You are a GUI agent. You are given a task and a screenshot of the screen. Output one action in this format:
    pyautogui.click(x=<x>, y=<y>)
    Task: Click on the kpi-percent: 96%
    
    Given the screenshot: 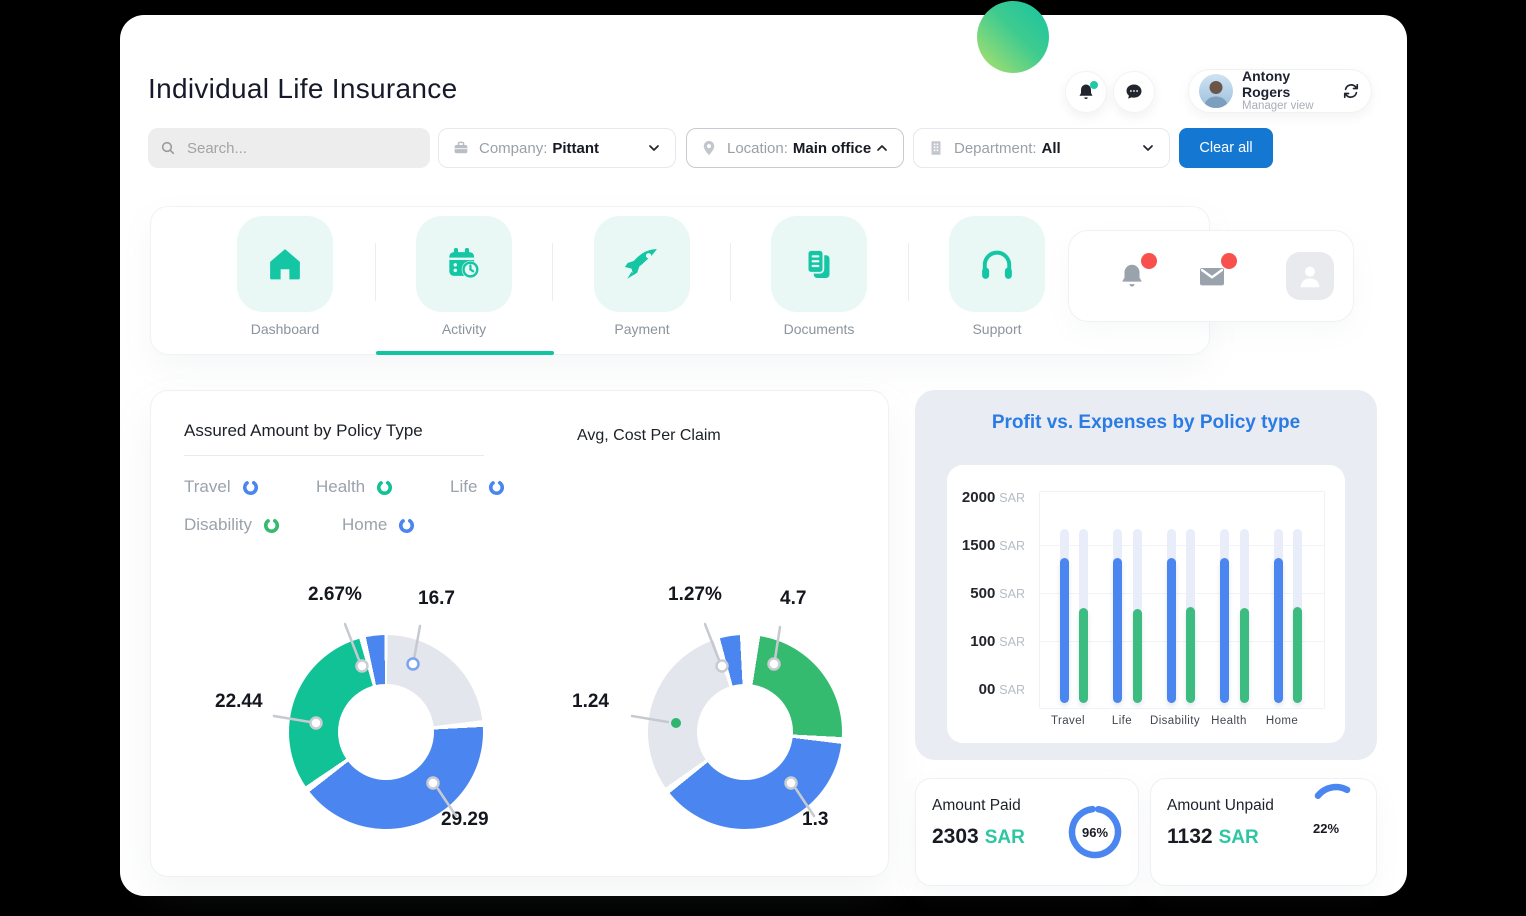 What is the action you would take?
    pyautogui.click(x=1095, y=832)
    